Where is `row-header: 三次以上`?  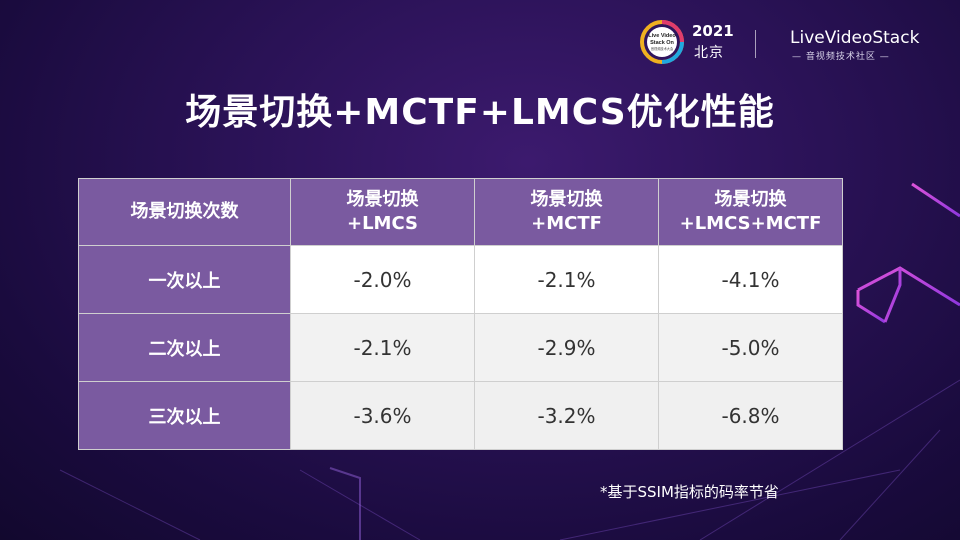
row-header: 三次以上 is located at coordinates (184, 415).